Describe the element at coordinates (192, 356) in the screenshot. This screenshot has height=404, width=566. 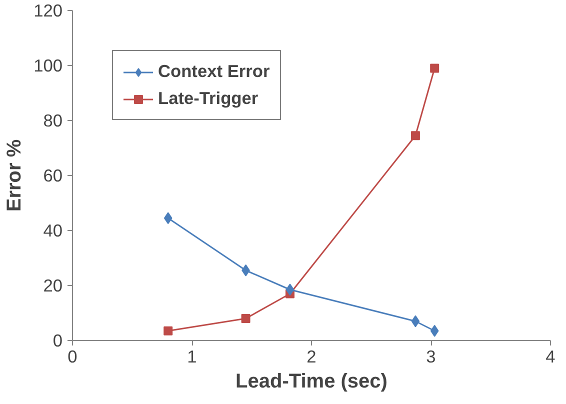
I see `x-tick-label: 1` at that location.